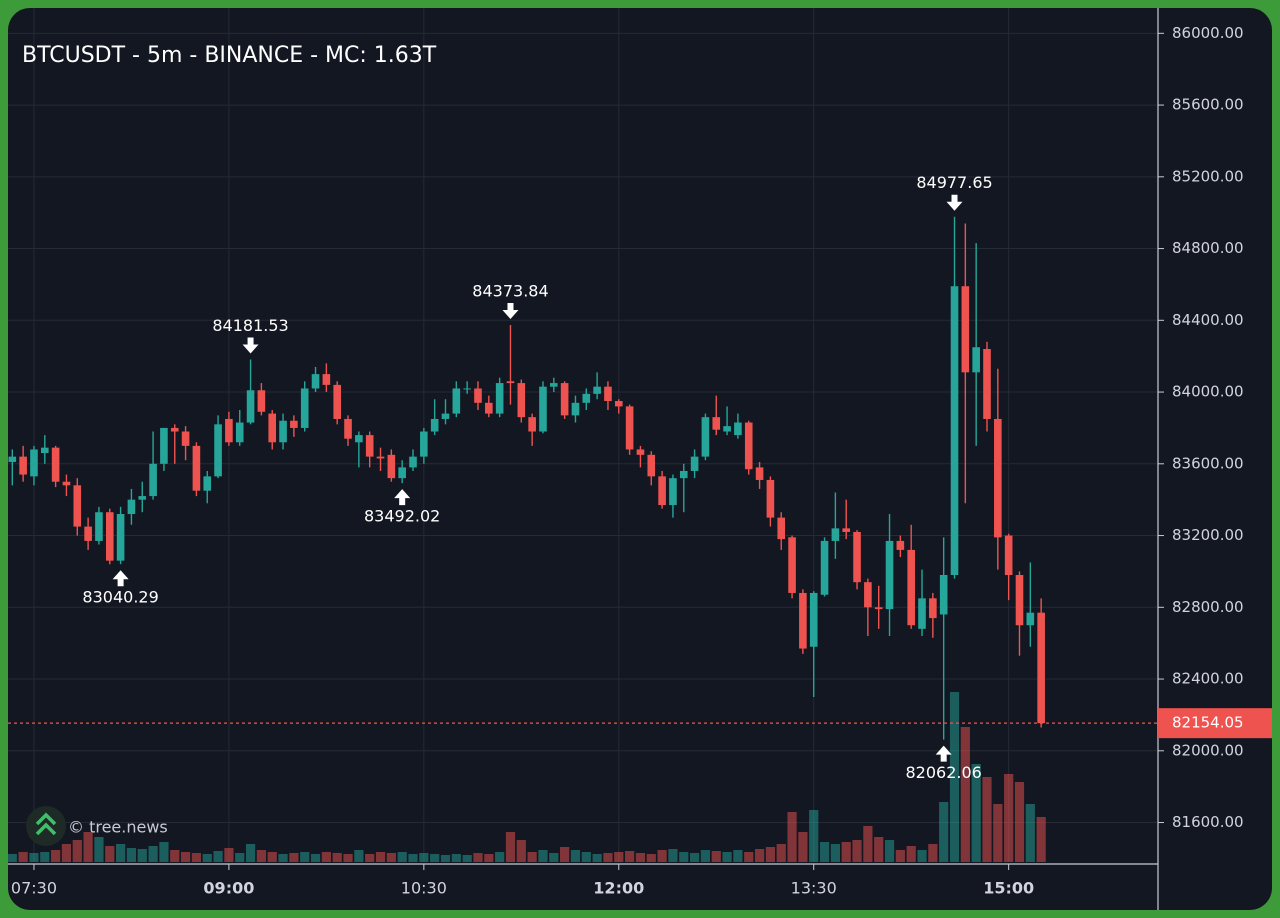 This screenshot has height=918, width=1280. What do you see at coordinates (1008, 888) in the screenshot?
I see `x-tick-label: 15:00` at bounding box center [1008, 888].